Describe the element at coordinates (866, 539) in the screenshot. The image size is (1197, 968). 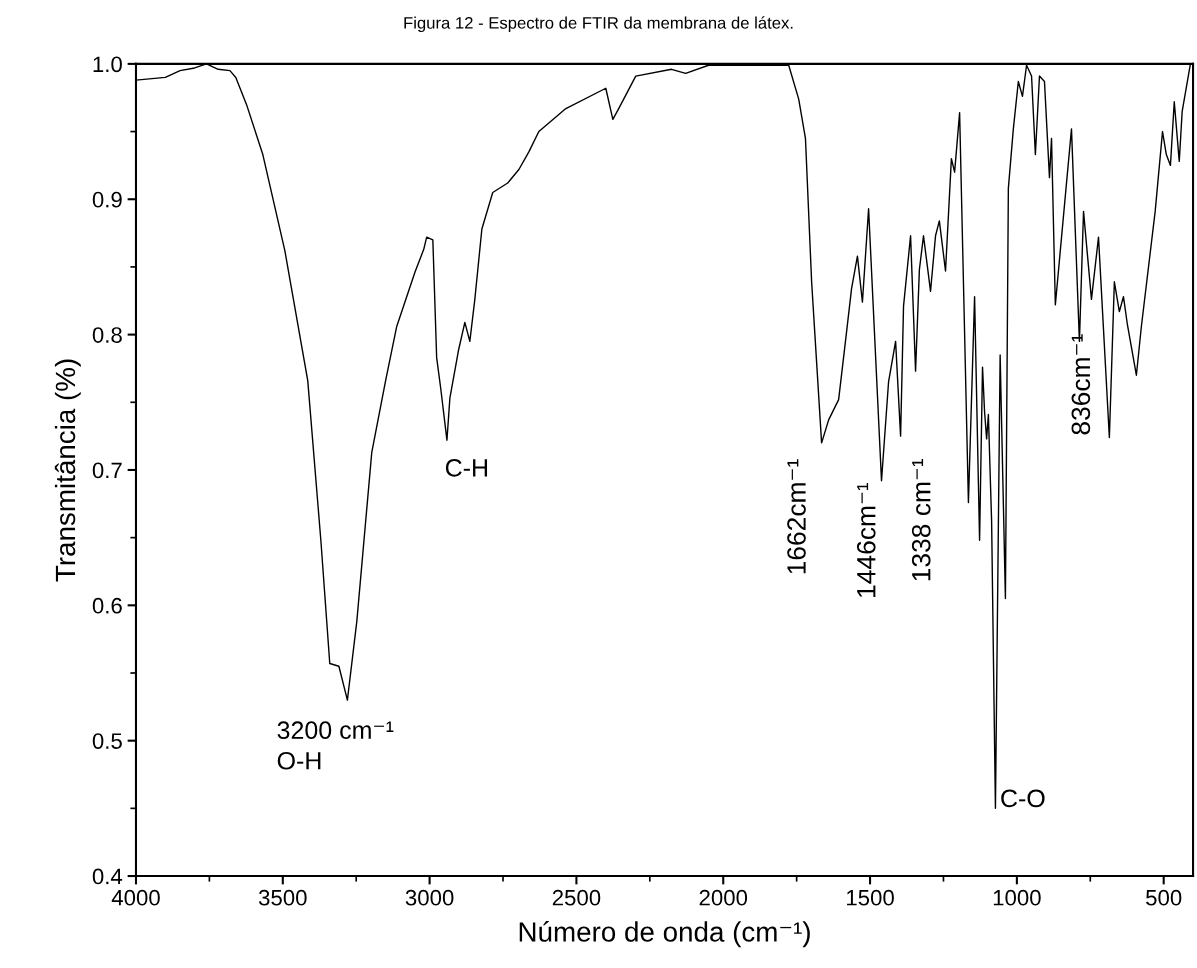
I see `annotation: 1446cm⁻¹` at that location.